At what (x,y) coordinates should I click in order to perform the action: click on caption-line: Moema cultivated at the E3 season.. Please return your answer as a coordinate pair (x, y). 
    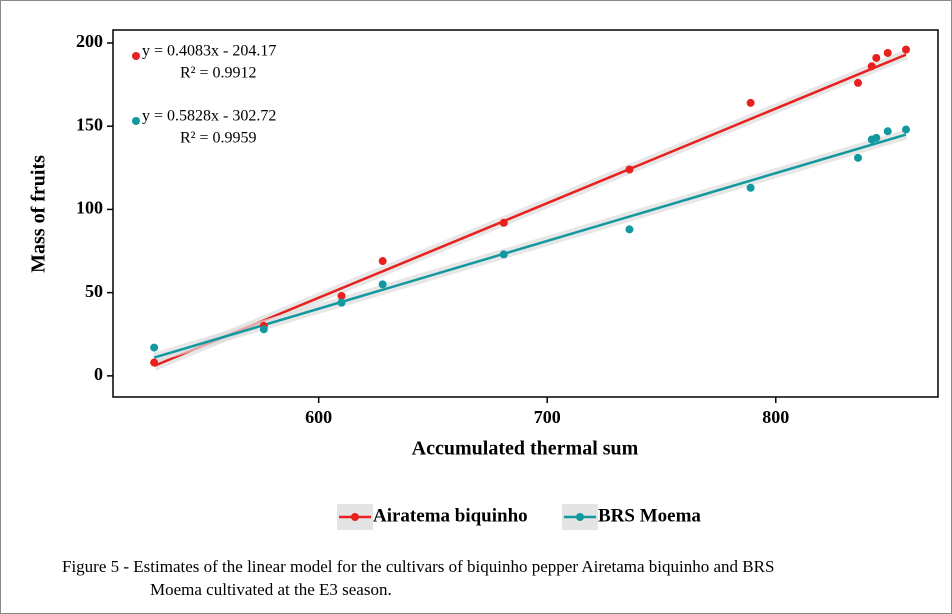
    Looking at the image, I should click on (271, 589).